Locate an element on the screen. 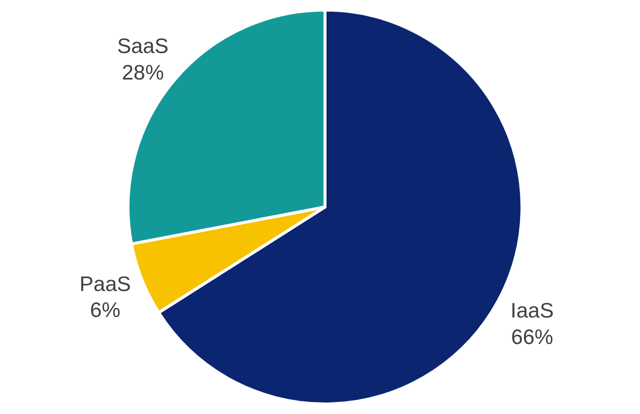 The width and height of the screenshot is (640, 414). data-label: 66% is located at coordinates (532, 337).